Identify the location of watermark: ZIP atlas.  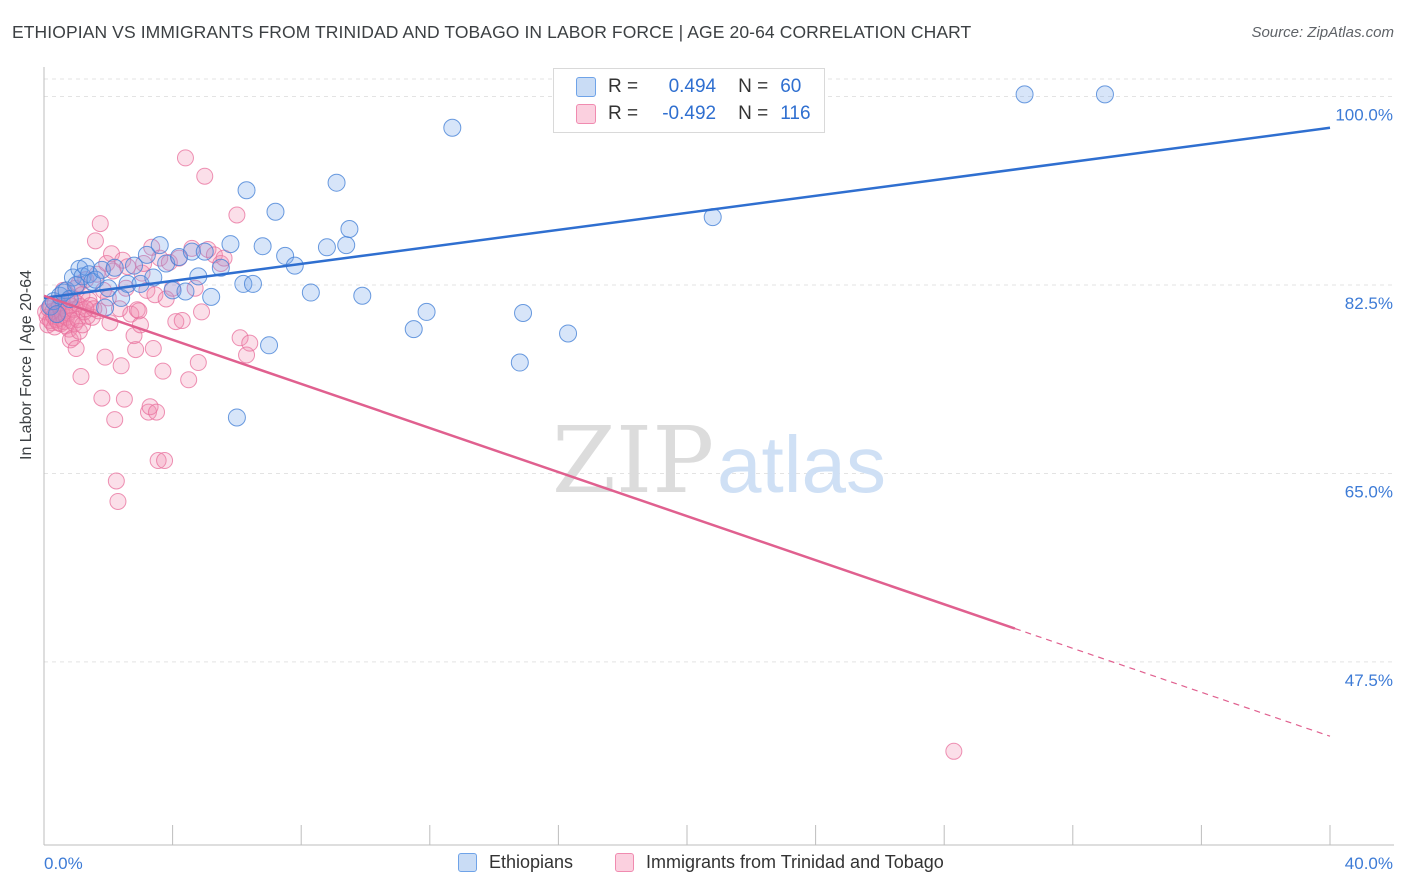
(719, 460).